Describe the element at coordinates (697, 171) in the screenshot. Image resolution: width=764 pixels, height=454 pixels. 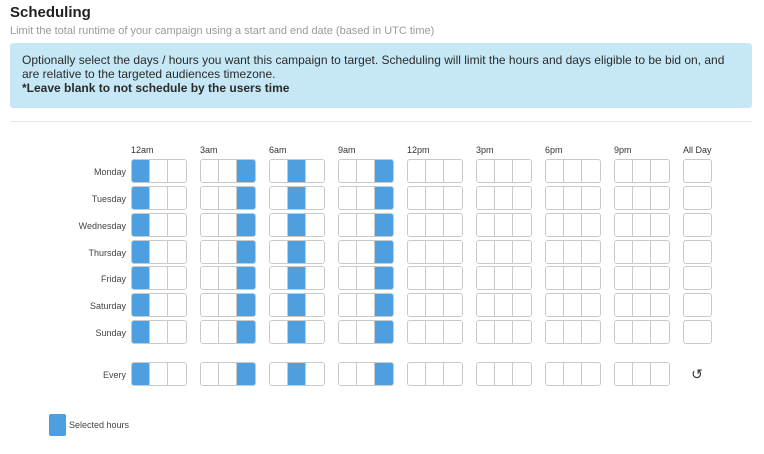
I see `day-monday-all-day-toggle` at that location.